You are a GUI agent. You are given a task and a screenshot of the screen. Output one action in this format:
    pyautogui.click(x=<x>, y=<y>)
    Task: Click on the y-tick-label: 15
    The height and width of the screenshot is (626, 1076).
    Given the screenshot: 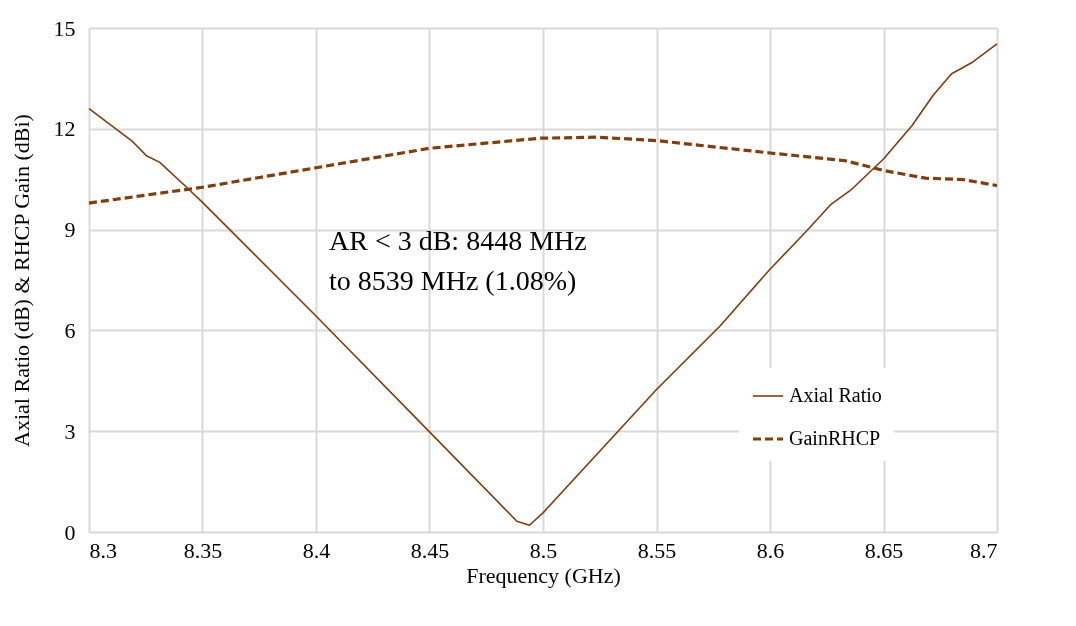 What is the action you would take?
    pyautogui.click(x=64, y=28)
    